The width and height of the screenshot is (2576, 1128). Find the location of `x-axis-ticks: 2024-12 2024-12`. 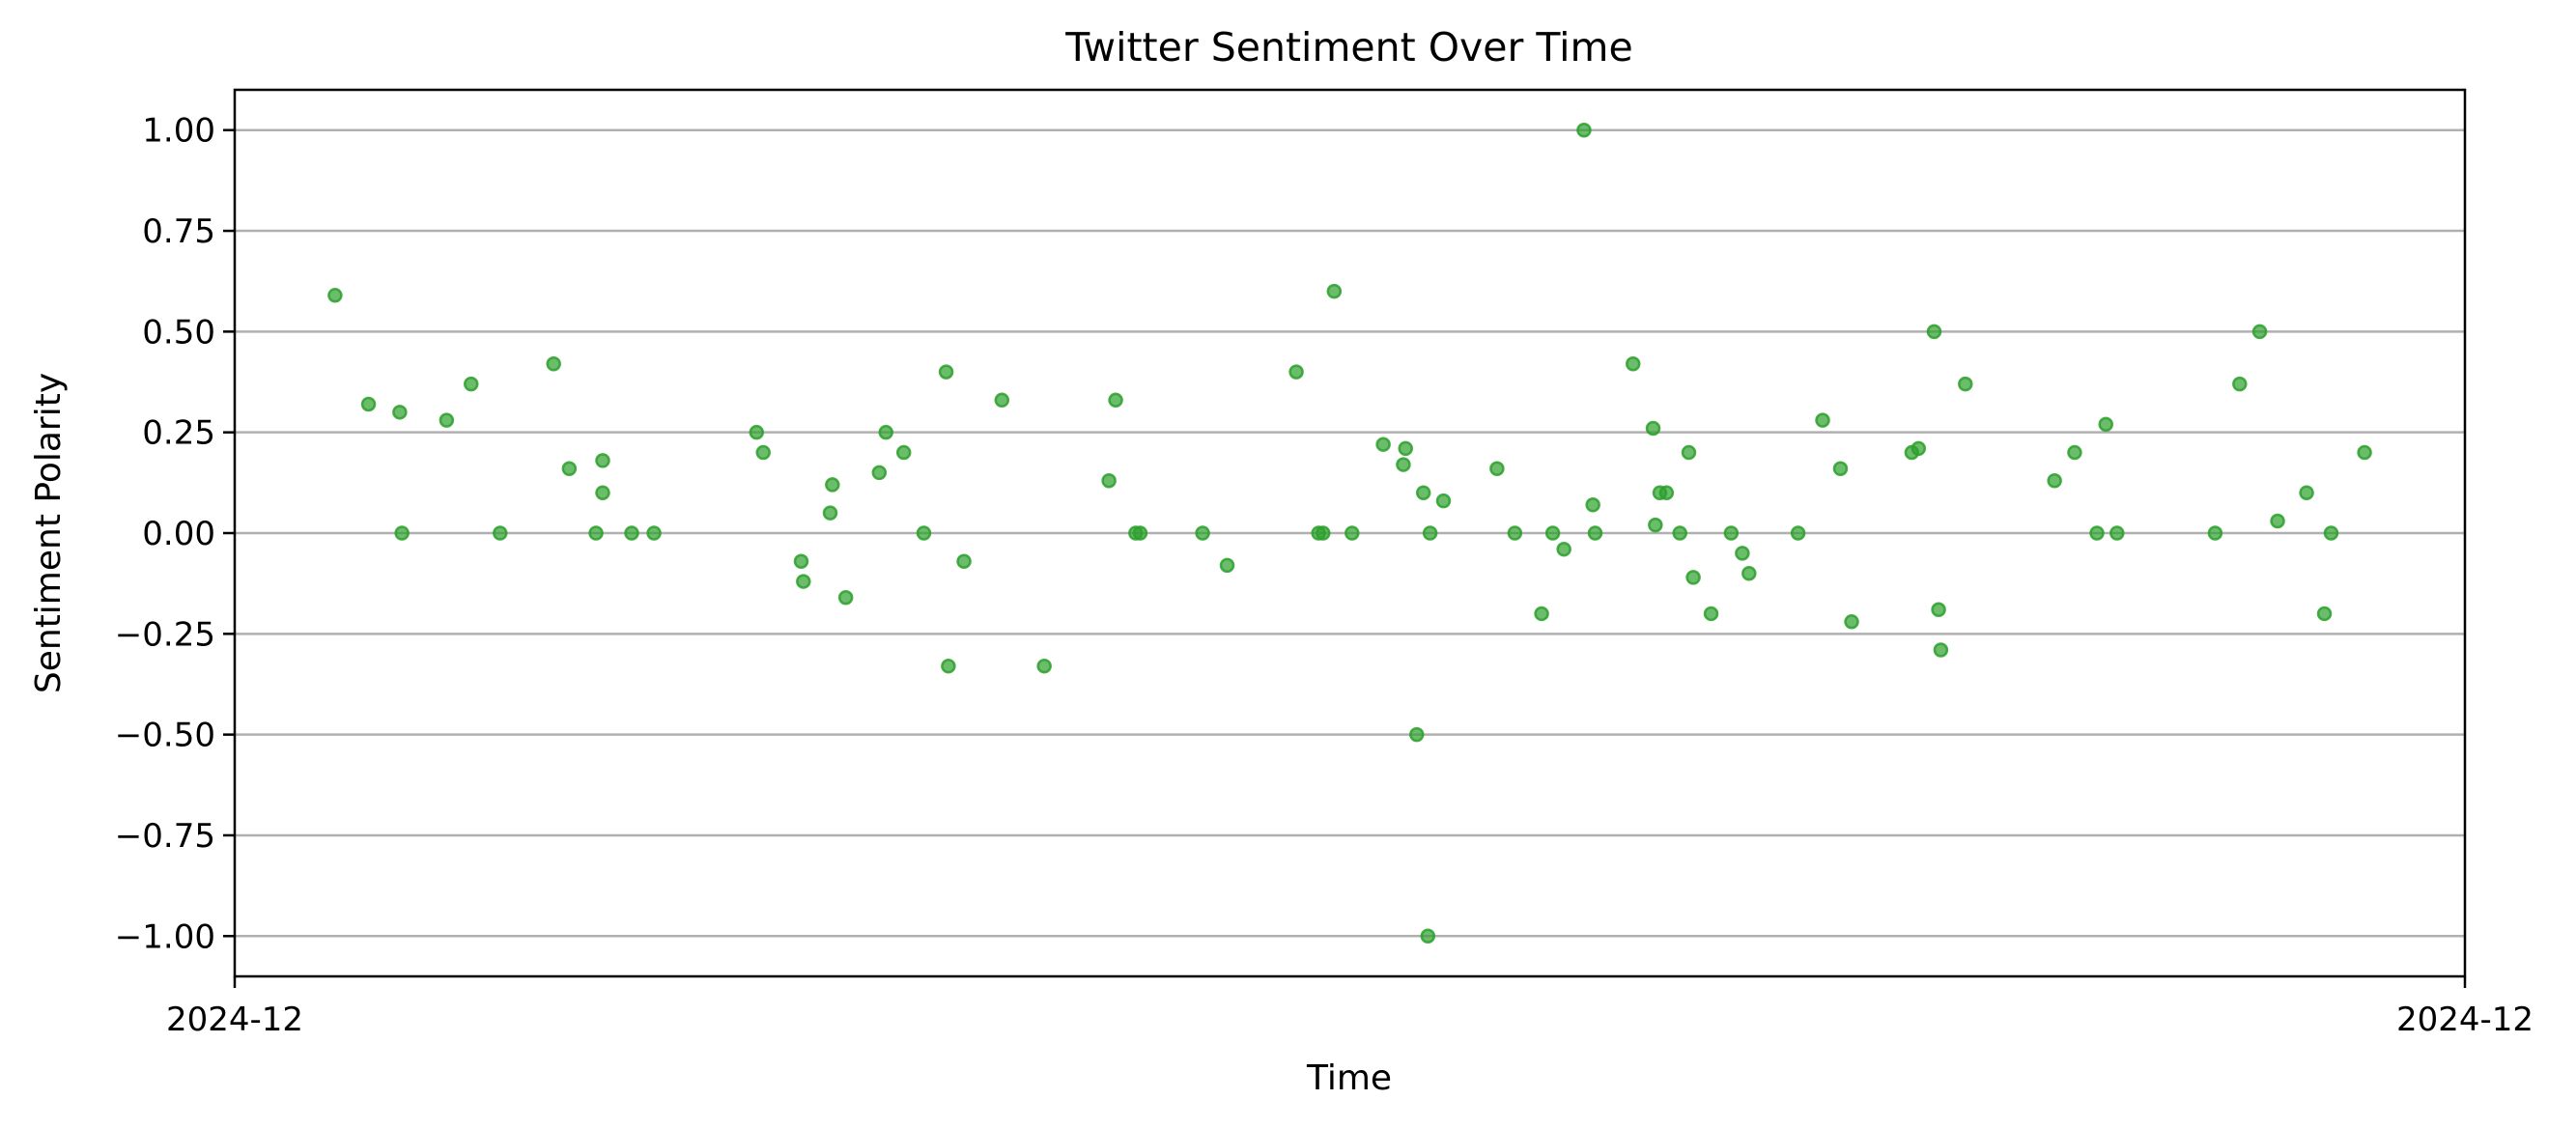

x-axis-ticks: 2024-12 2024-12 is located at coordinates (1350, 1007).